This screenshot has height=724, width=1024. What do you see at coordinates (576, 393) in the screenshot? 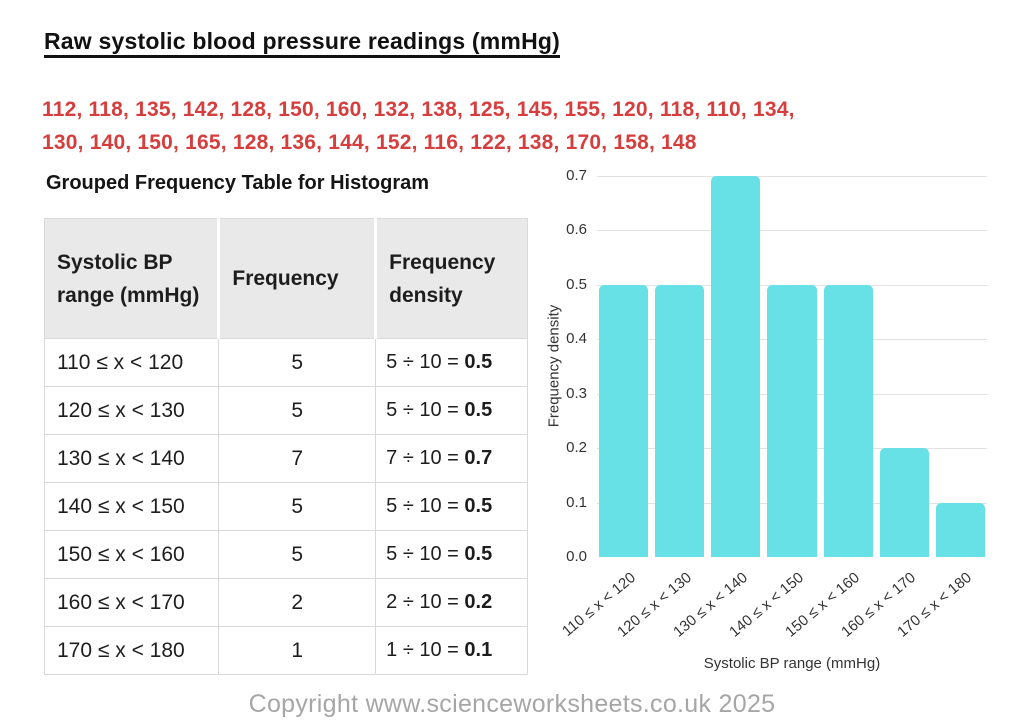
I see `y-tick-label: 0.3` at bounding box center [576, 393].